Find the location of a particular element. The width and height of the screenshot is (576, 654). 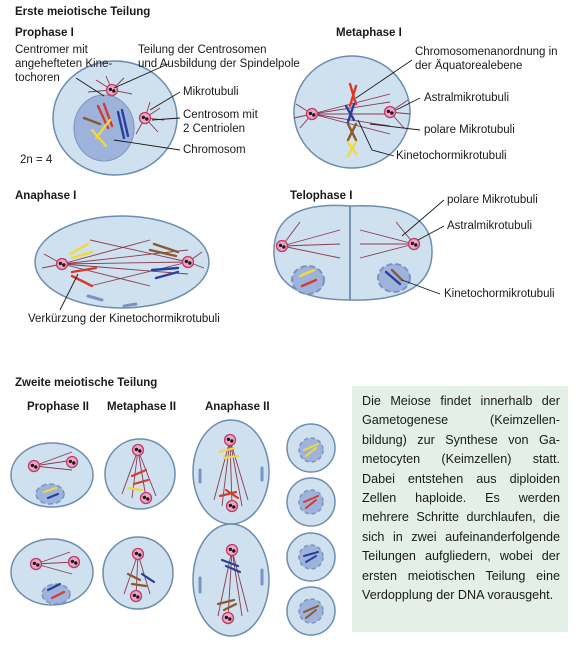

stage-anaphase2: Anaphase II is located at coordinates (237, 407).